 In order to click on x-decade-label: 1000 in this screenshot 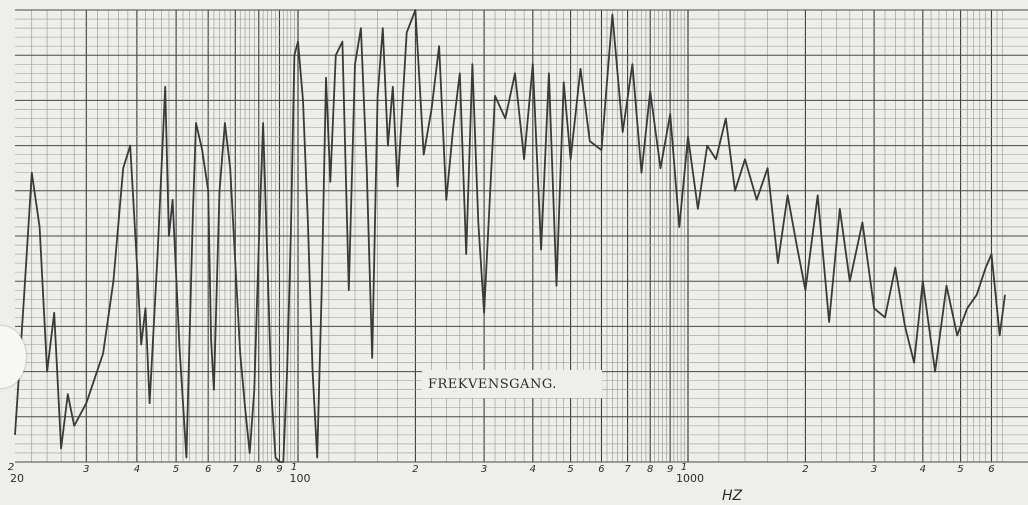, I will do `click(690, 478)`.